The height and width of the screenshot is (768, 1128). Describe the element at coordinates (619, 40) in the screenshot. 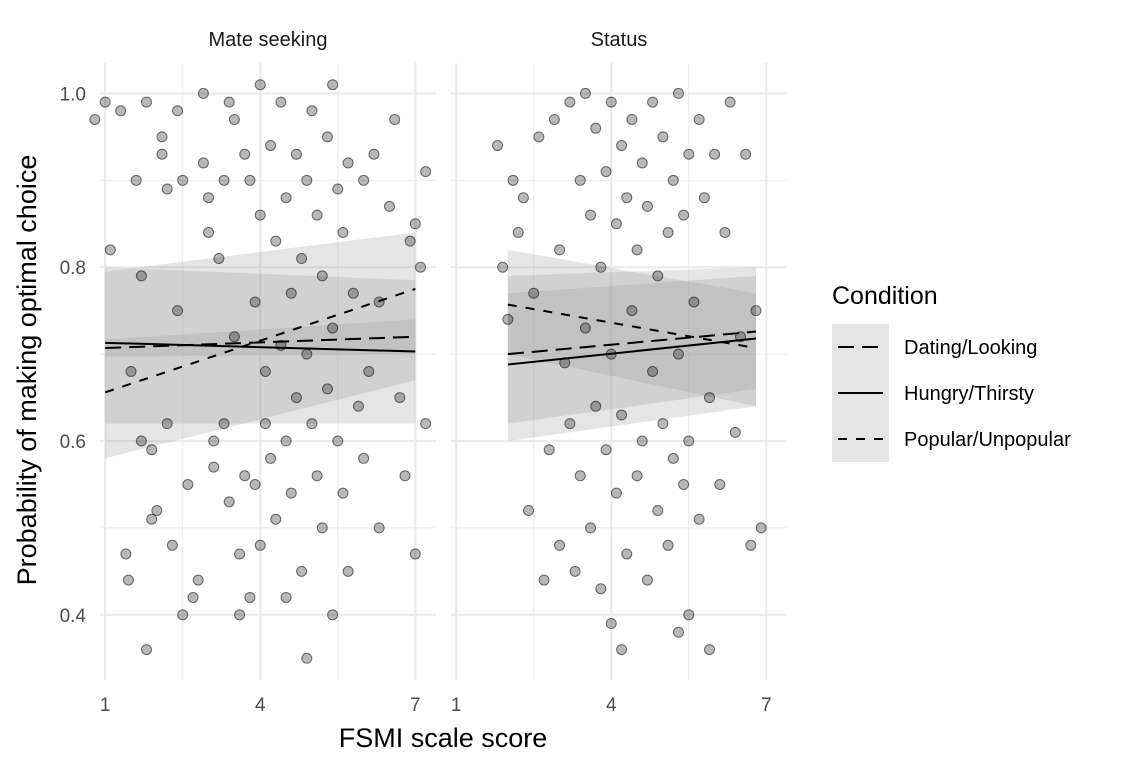

I see `facet-strip-label: Status` at that location.